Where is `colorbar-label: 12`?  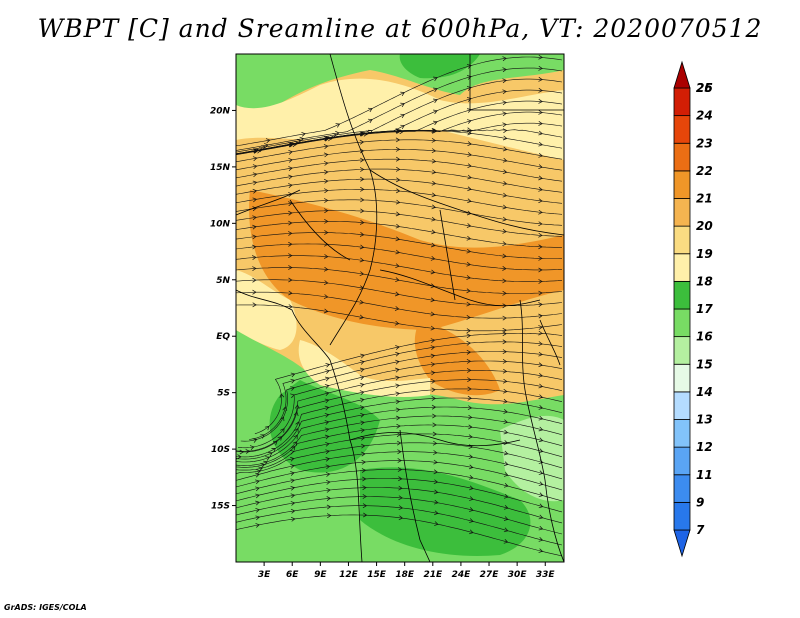
colorbar-label: 12 is located at coordinates (704, 447).